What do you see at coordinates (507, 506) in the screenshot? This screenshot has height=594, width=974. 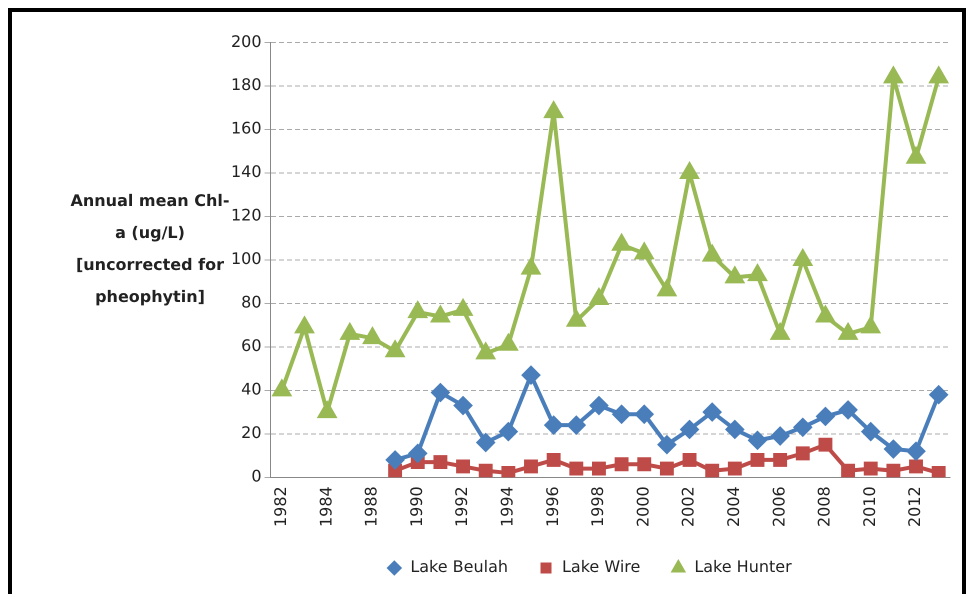 I see `x-tick-label: 1994` at bounding box center [507, 506].